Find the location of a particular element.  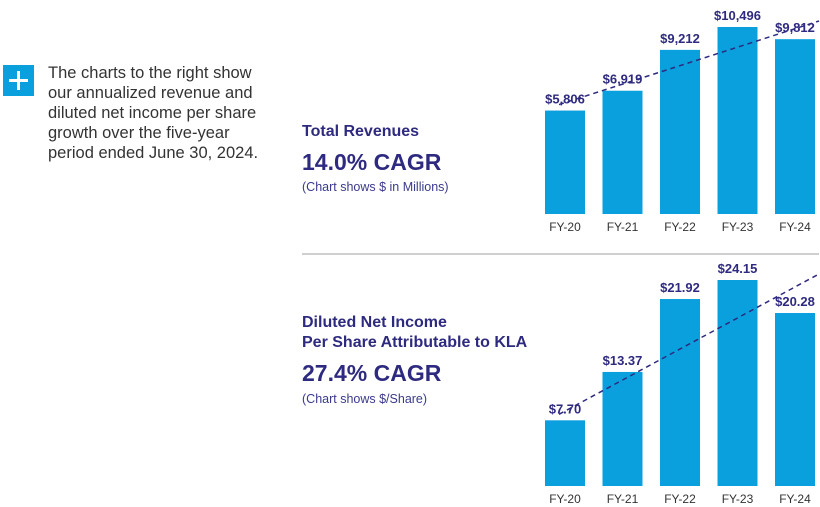

eps-x-tick: FY-23 is located at coordinates (738, 499).